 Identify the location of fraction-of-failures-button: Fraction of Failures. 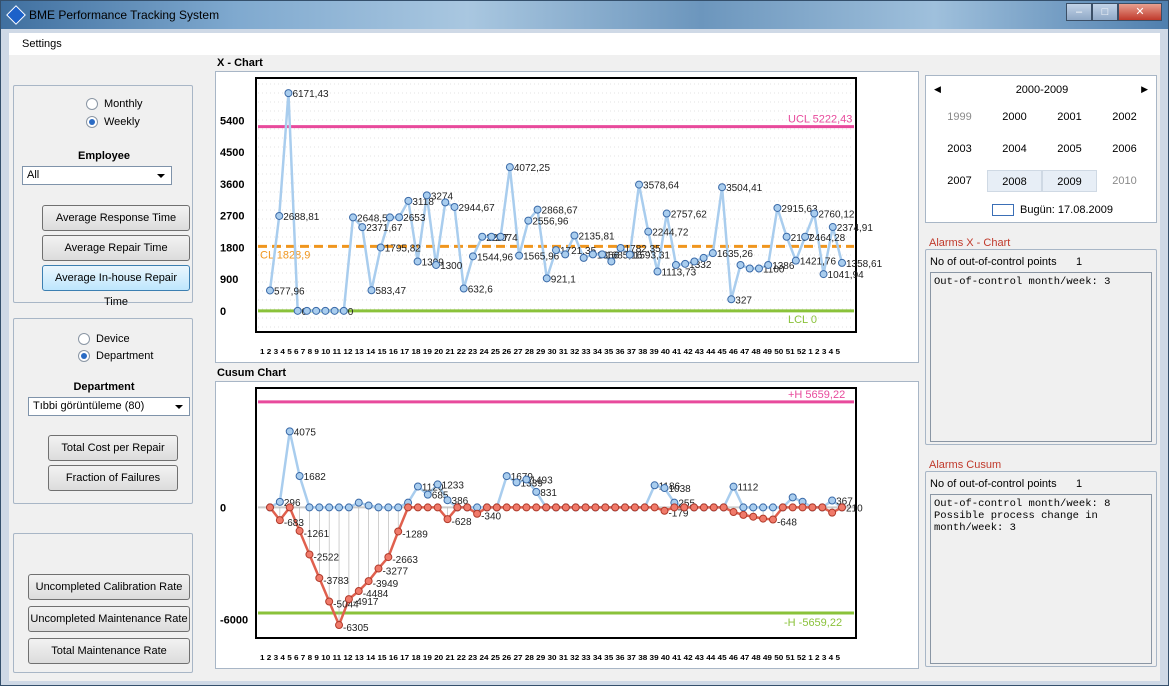
(113, 478).